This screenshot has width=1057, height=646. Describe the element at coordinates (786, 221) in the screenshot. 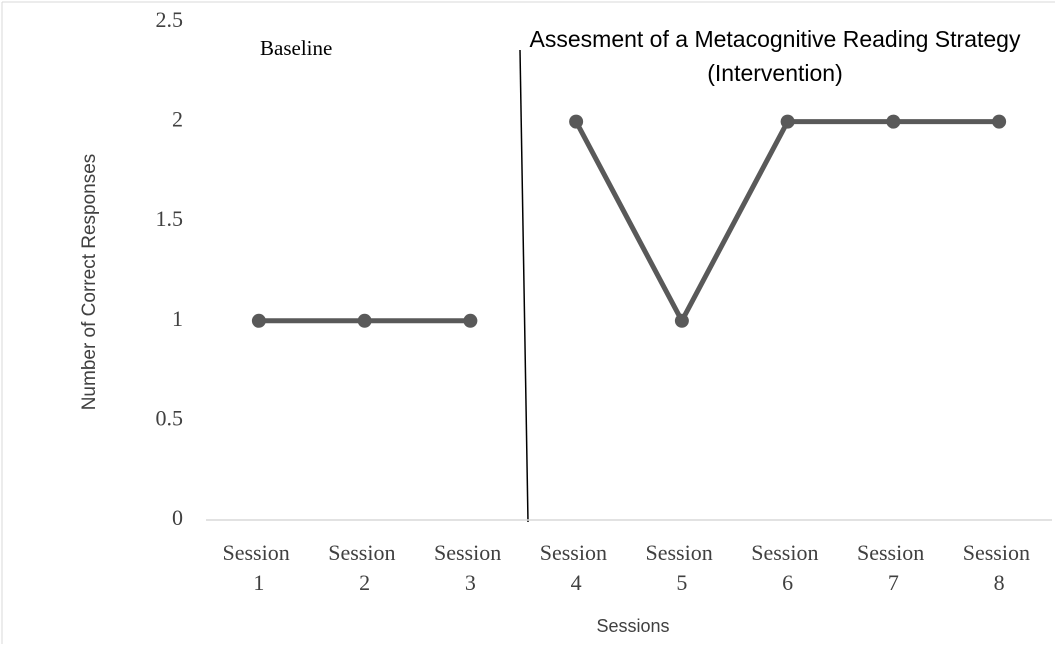

I see `line` at that location.